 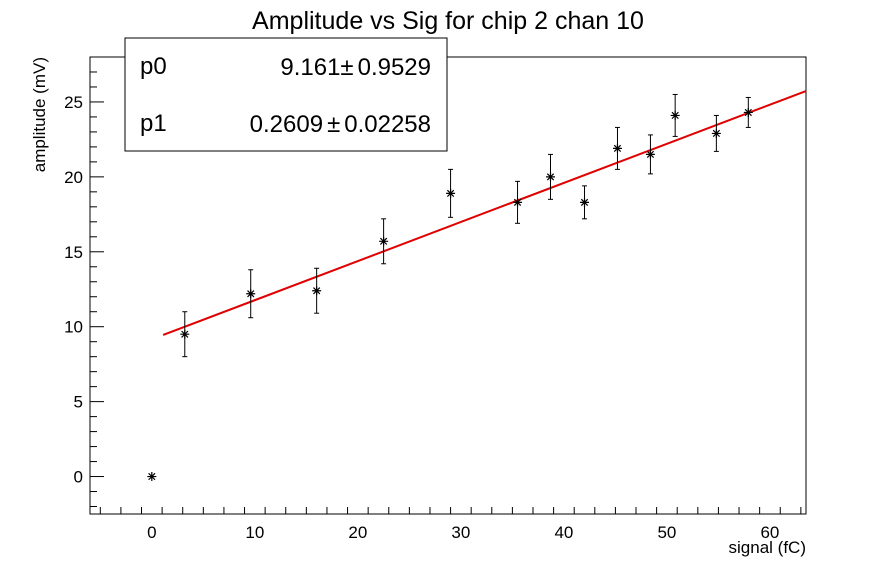 What do you see at coordinates (769, 532) in the screenshot?
I see `x-tick-label: 60` at bounding box center [769, 532].